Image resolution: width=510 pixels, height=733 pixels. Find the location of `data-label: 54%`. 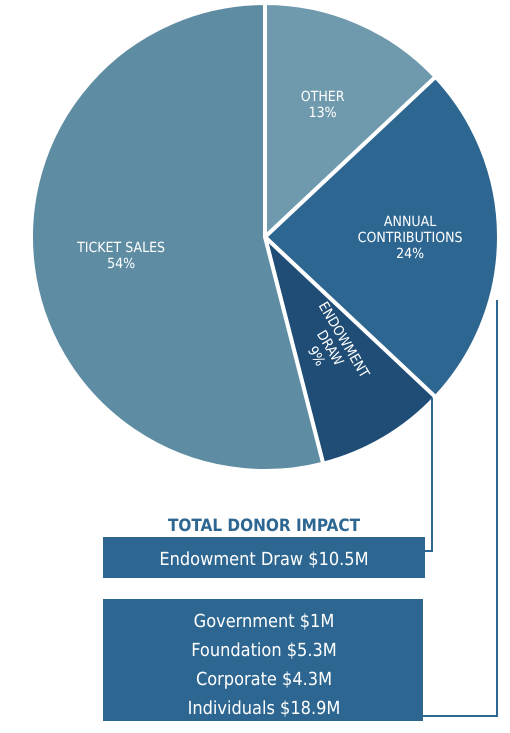

data-label: 54% is located at coordinates (121, 264).